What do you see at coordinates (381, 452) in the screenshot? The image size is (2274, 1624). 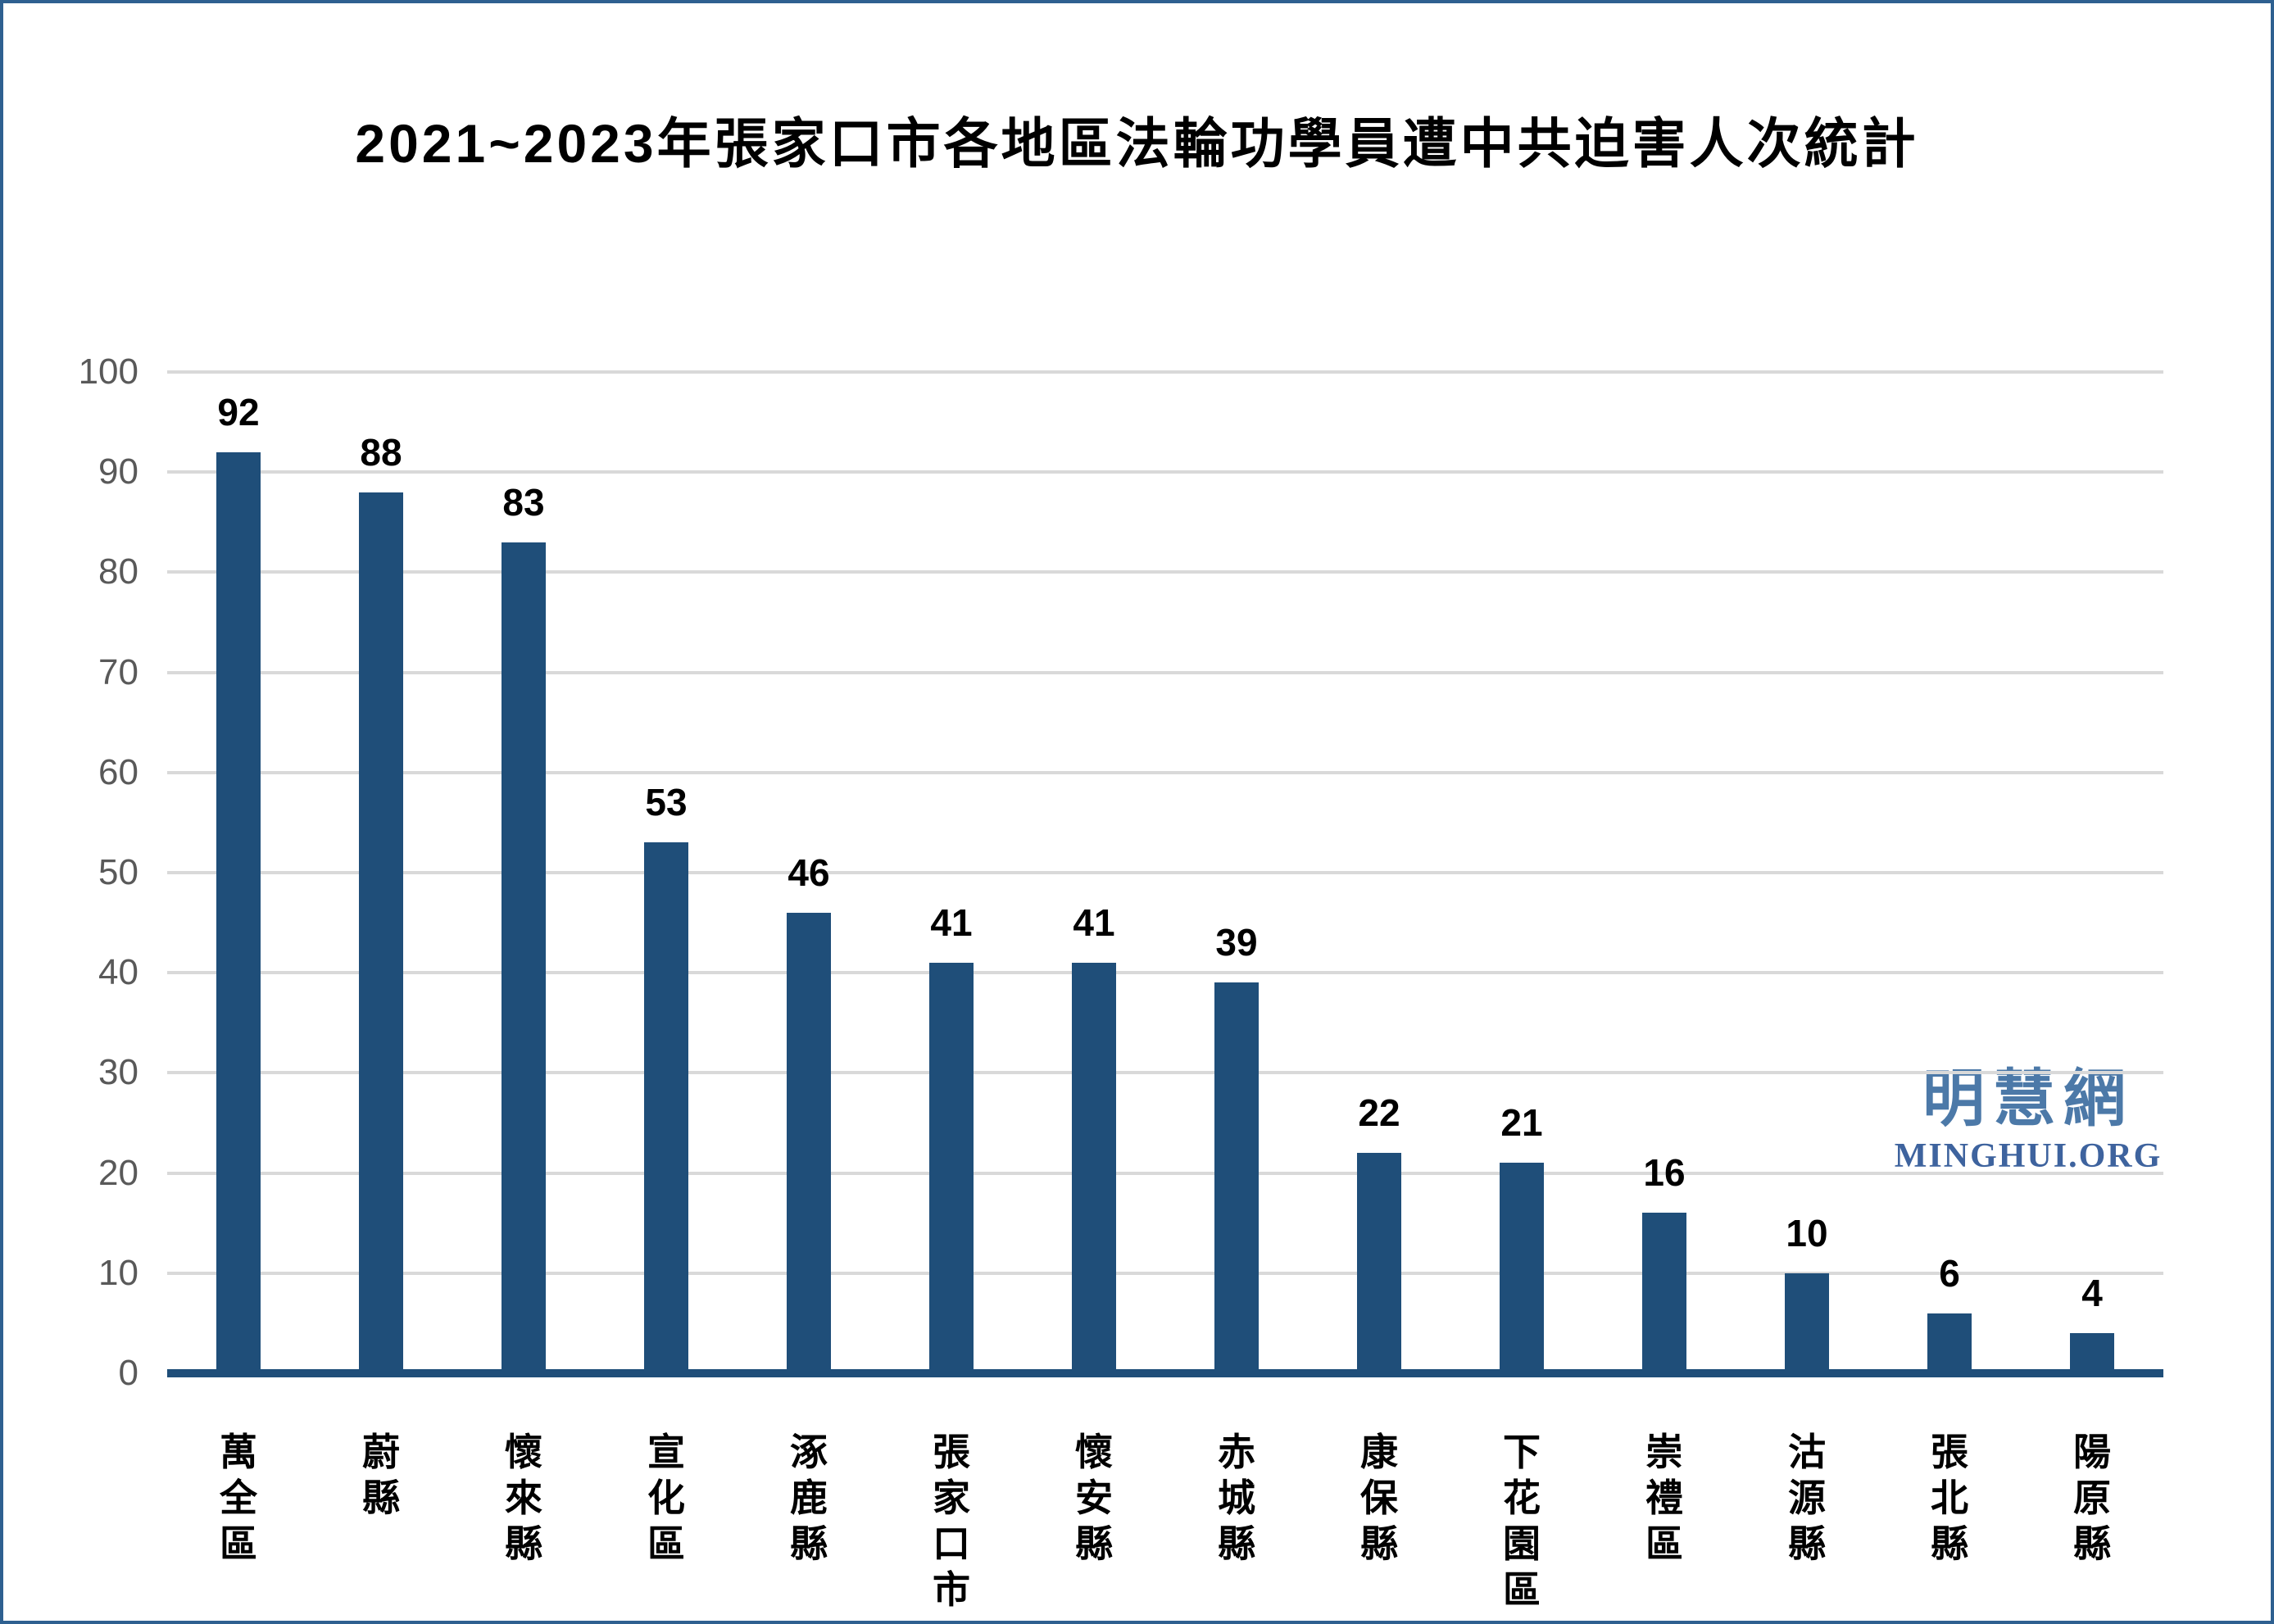 I see `bar-value-label: 88` at bounding box center [381, 452].